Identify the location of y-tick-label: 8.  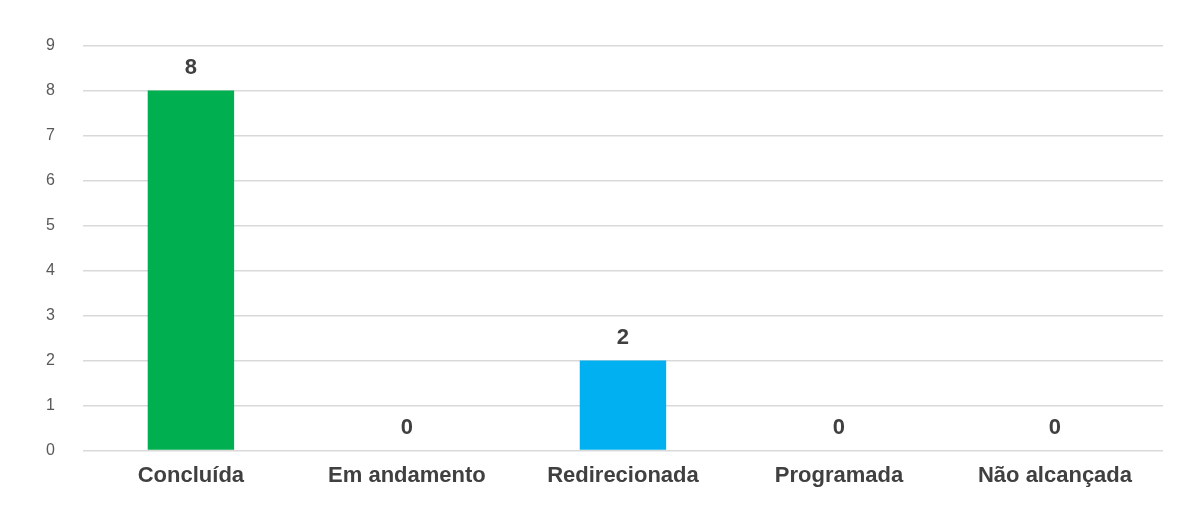
(50, 90).